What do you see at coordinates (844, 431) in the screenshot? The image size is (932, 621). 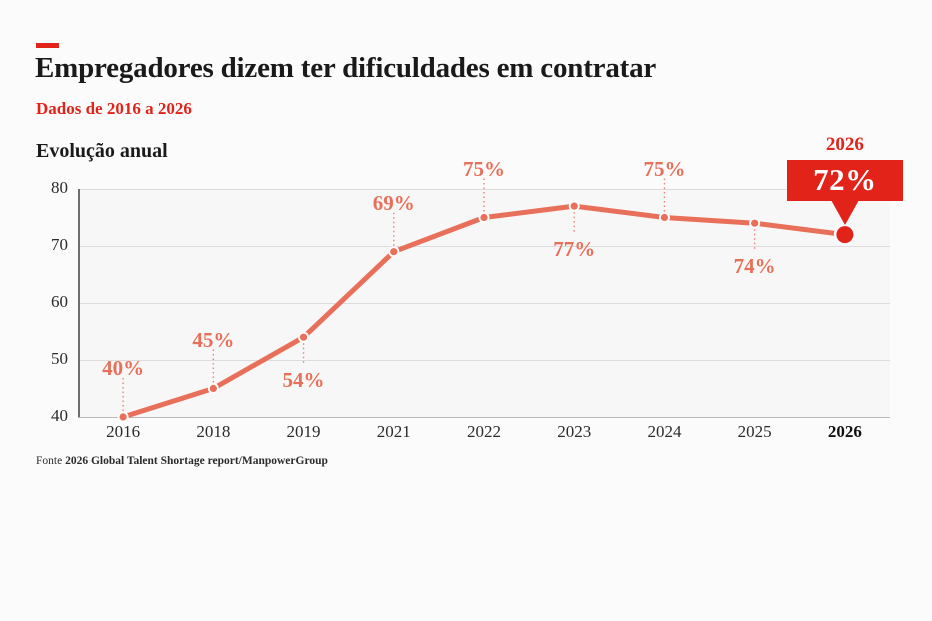 I see `x-tick-label: 2026` at bounding box center [844, 431].